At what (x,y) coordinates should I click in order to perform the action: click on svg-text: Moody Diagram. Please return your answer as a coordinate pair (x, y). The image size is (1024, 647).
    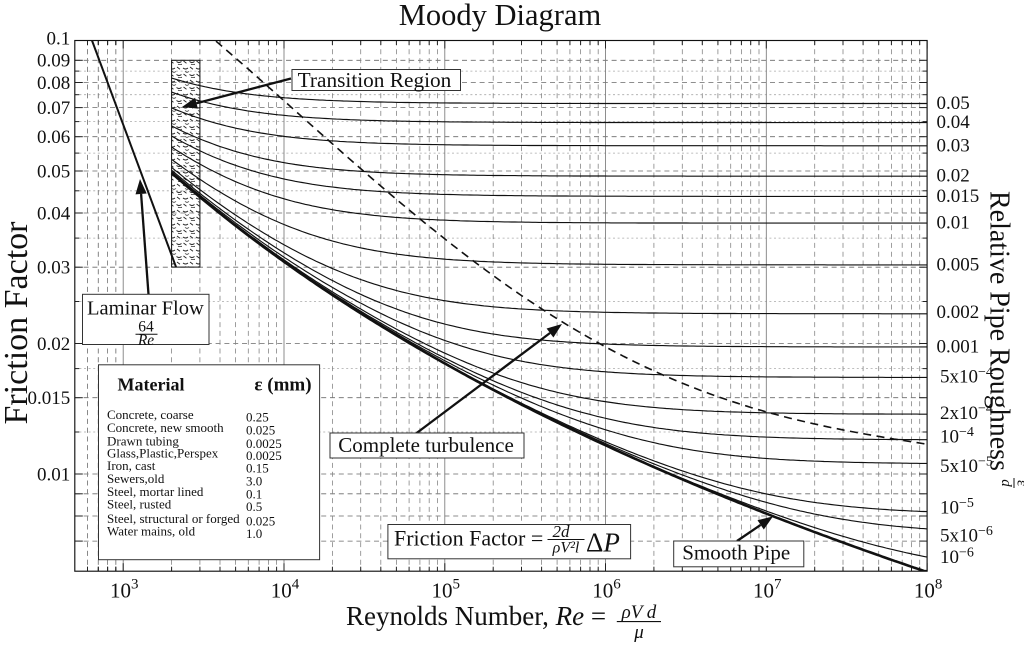
    Looking at the image, I should click on (500, 16).